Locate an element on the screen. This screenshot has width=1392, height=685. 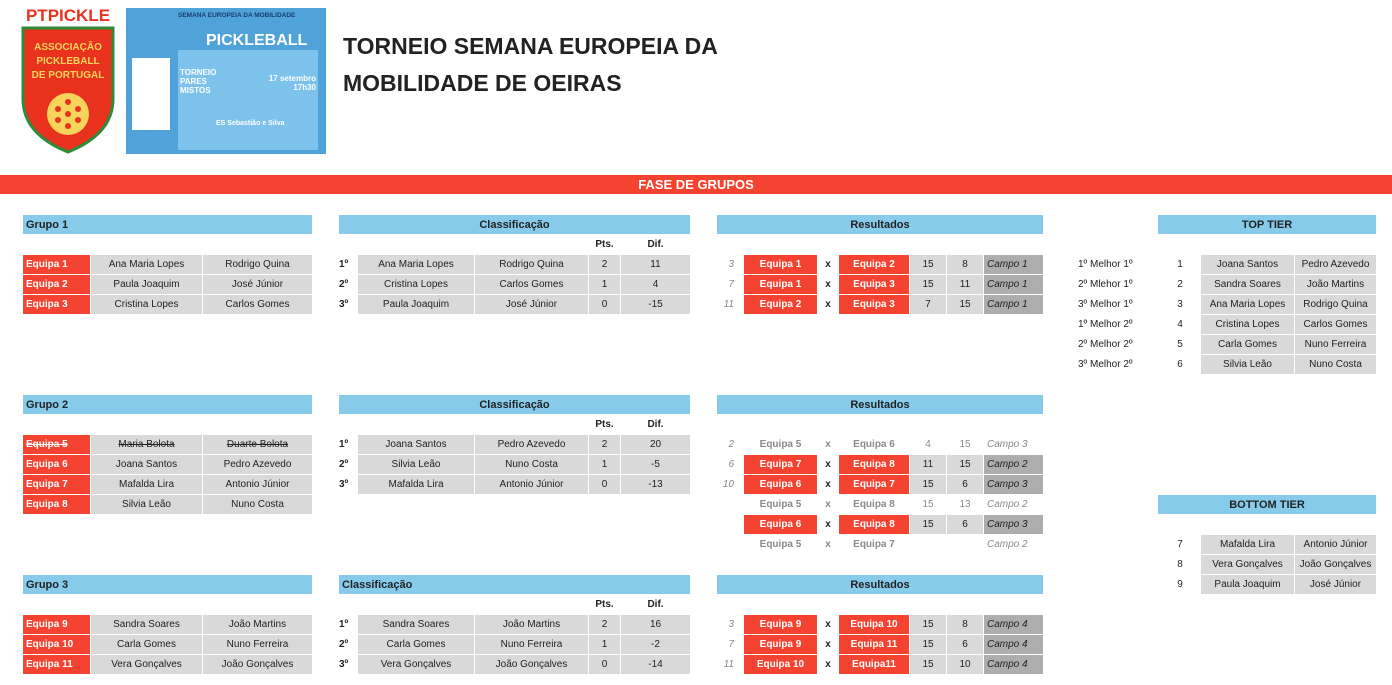
seed-label: 2º Mlehor 1º is located at coordinates (1105, 284).